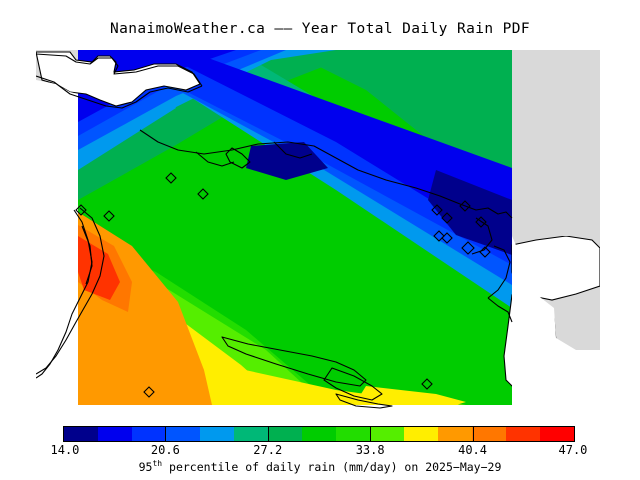 The width and height of the screenshot is (640, 480). What do you see at coordinates (157, 463) in the screenshot?
I see `caption-superscript: th` at bounding box center [157, 463].